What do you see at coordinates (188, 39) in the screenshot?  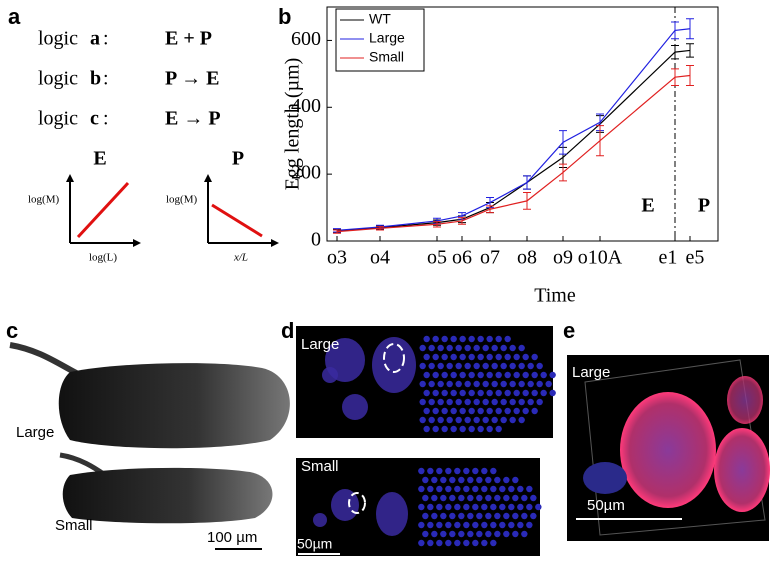 I see `logic-rule: E + P` at bounding box center [188, 39].